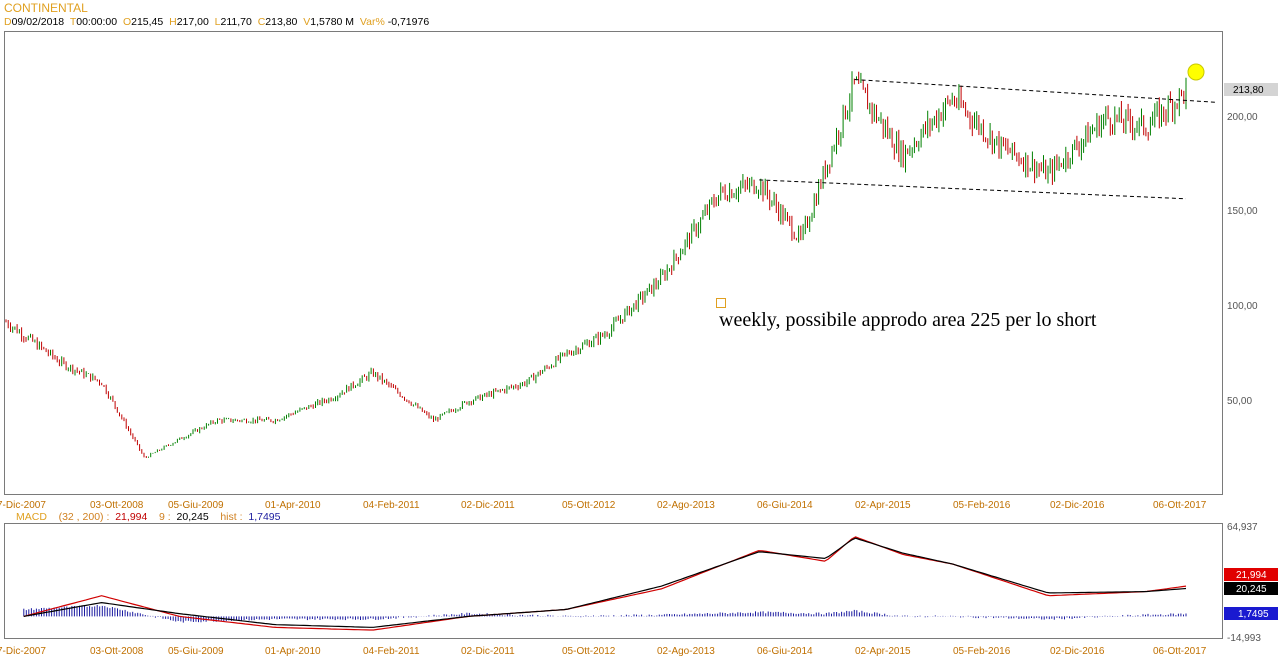 This screenshot has width=1278, height=668. What do you see at coordinates (982, 505) in the screenshot?
I see `date-label-price: 05-Feb-2016` at bounding box center [982, 505].